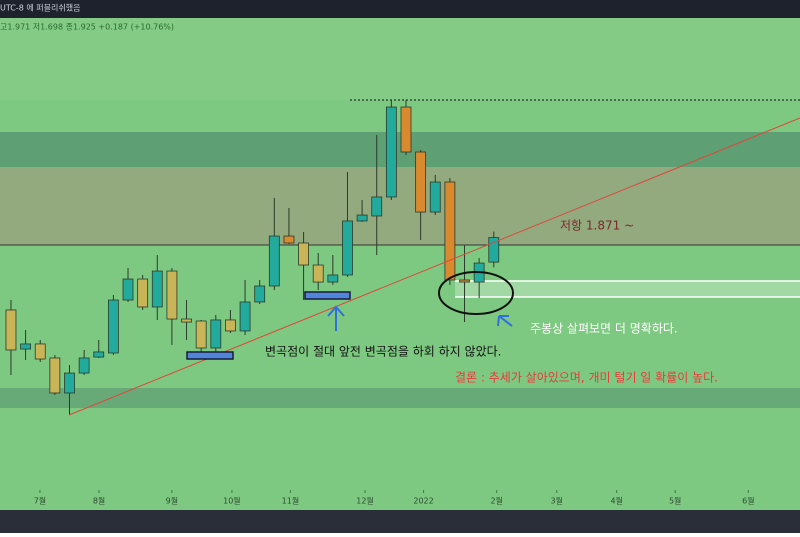 This screenshot has width=800, height=537. What do you see at coordinates (675, 501) in the screenshot?
I see `x-tick-label: 5월` at bounding box center [675, 501].